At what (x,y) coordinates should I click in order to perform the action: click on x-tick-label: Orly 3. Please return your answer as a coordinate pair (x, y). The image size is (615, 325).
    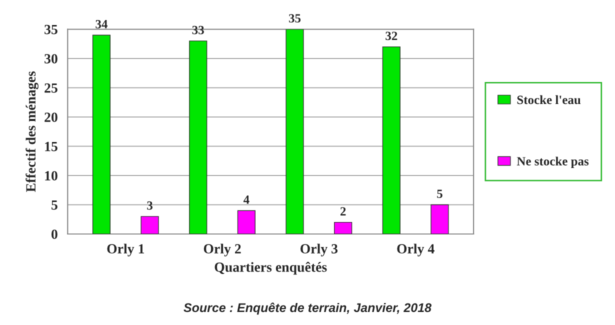
    Looking at the image, I should click on (319, 250).